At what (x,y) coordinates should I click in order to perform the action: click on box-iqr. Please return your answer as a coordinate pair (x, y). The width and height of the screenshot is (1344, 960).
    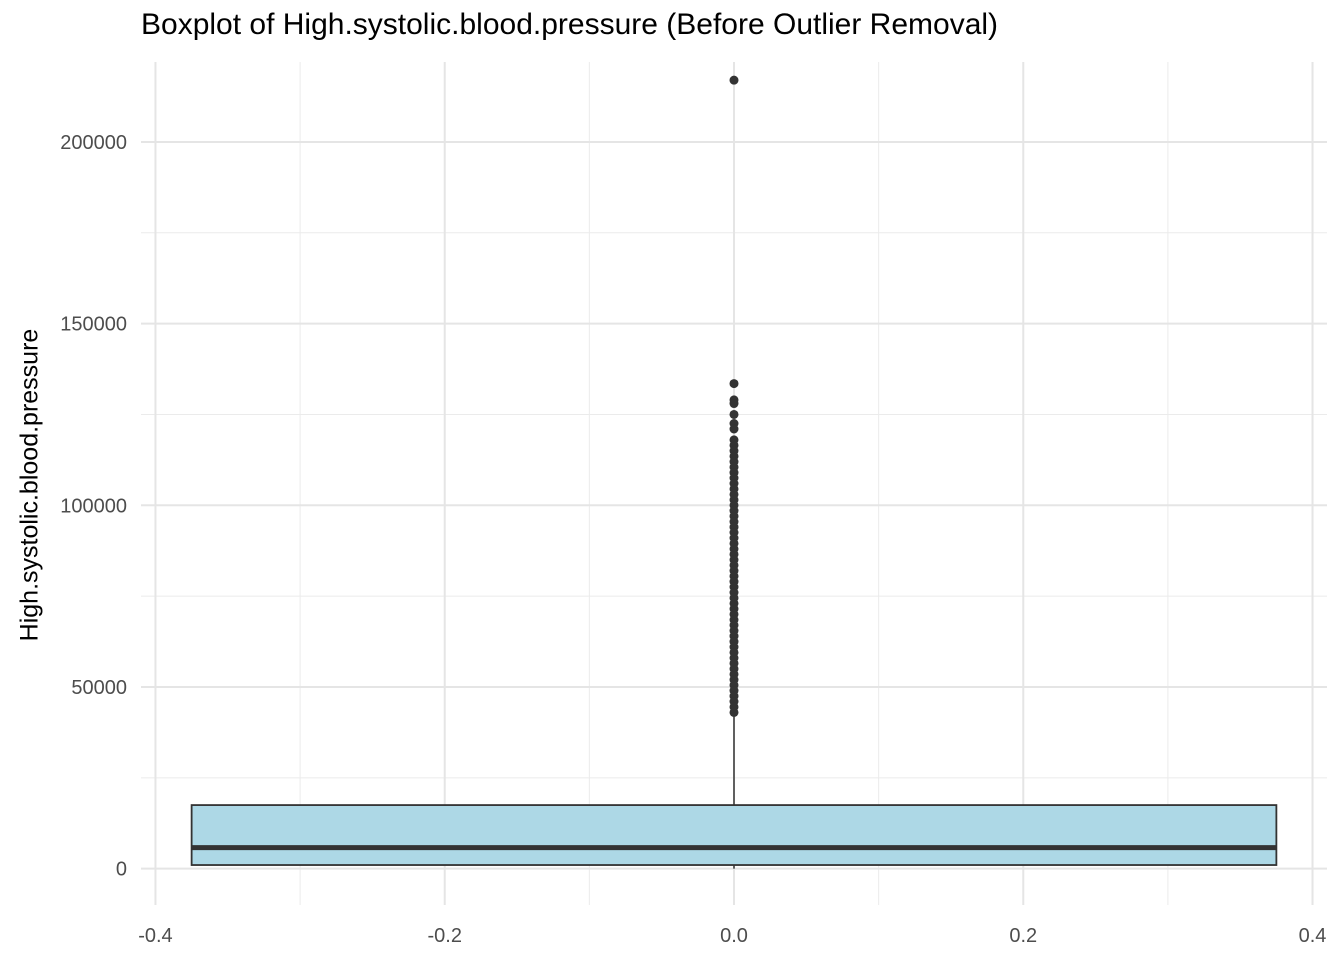
    Looking at the image, I should click on (734, 835).